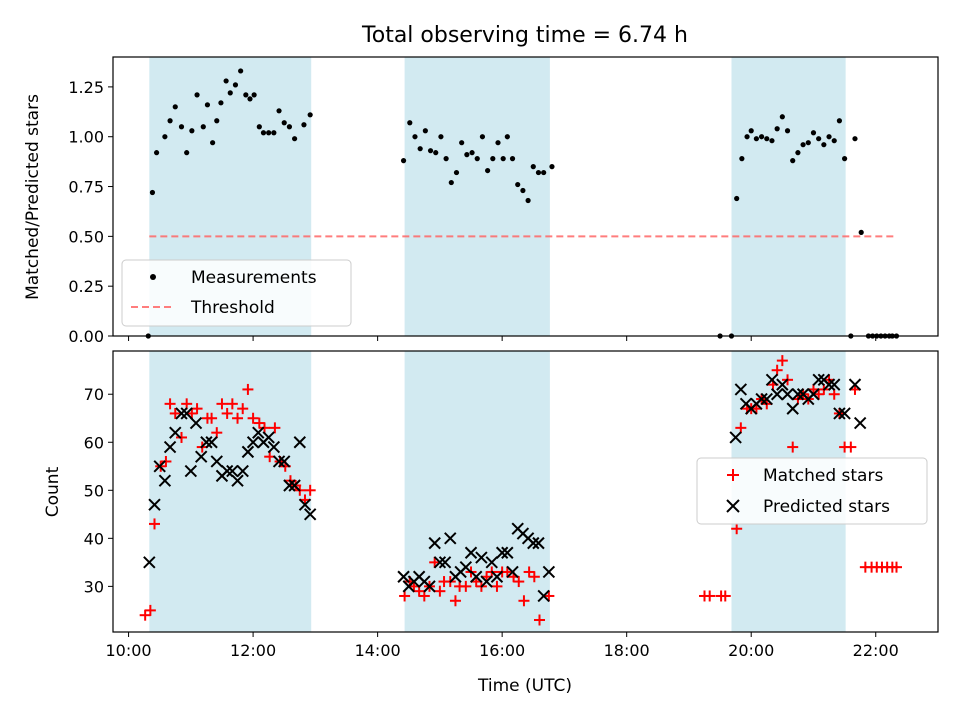 This screenshot has height=720, width=960. What do you see at coordinates (94, 586) in the screenshot?
I see `bottom-y-tick-label: 30` at bounding box center [94, 586].